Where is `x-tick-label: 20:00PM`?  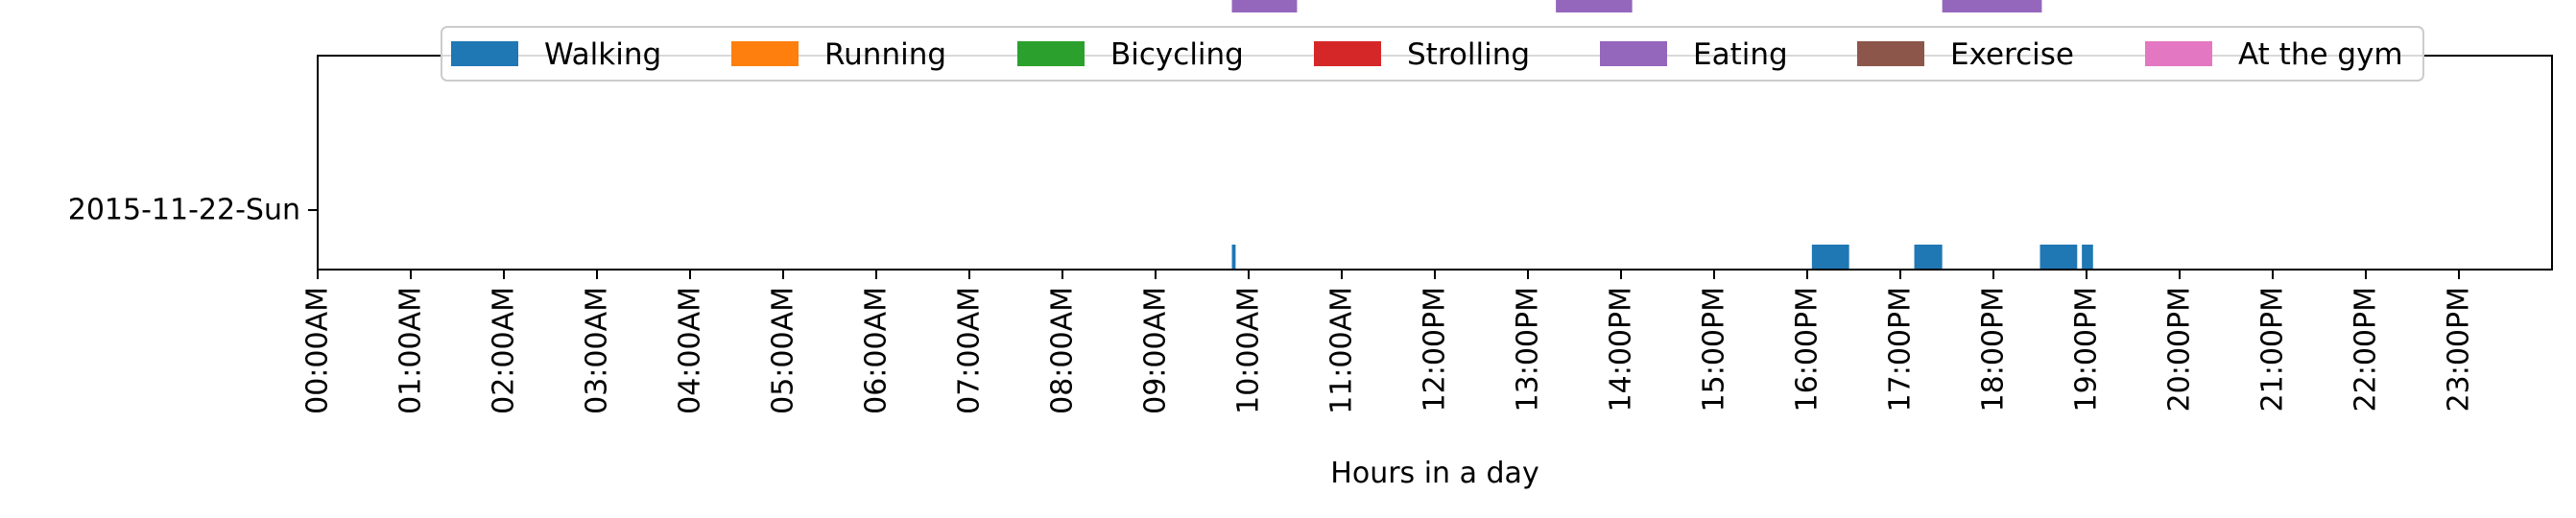
x-tick-label: 20:00PM is located at coordinates (2180, 349).